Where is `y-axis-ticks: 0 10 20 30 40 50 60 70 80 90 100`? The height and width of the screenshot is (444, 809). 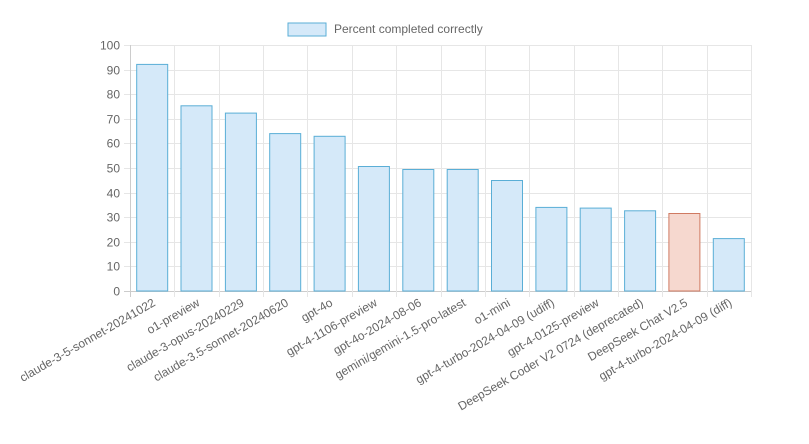
y-axis-ticks: 0 10 20 30 40 50 60 70 80 90 100 is located at coordinates (110, 169).